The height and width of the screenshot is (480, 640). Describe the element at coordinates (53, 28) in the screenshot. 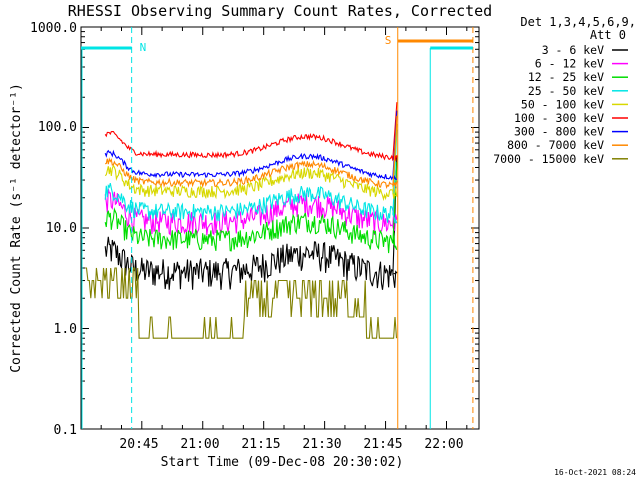

I see `y-tick-label: 1000.0` at that location.